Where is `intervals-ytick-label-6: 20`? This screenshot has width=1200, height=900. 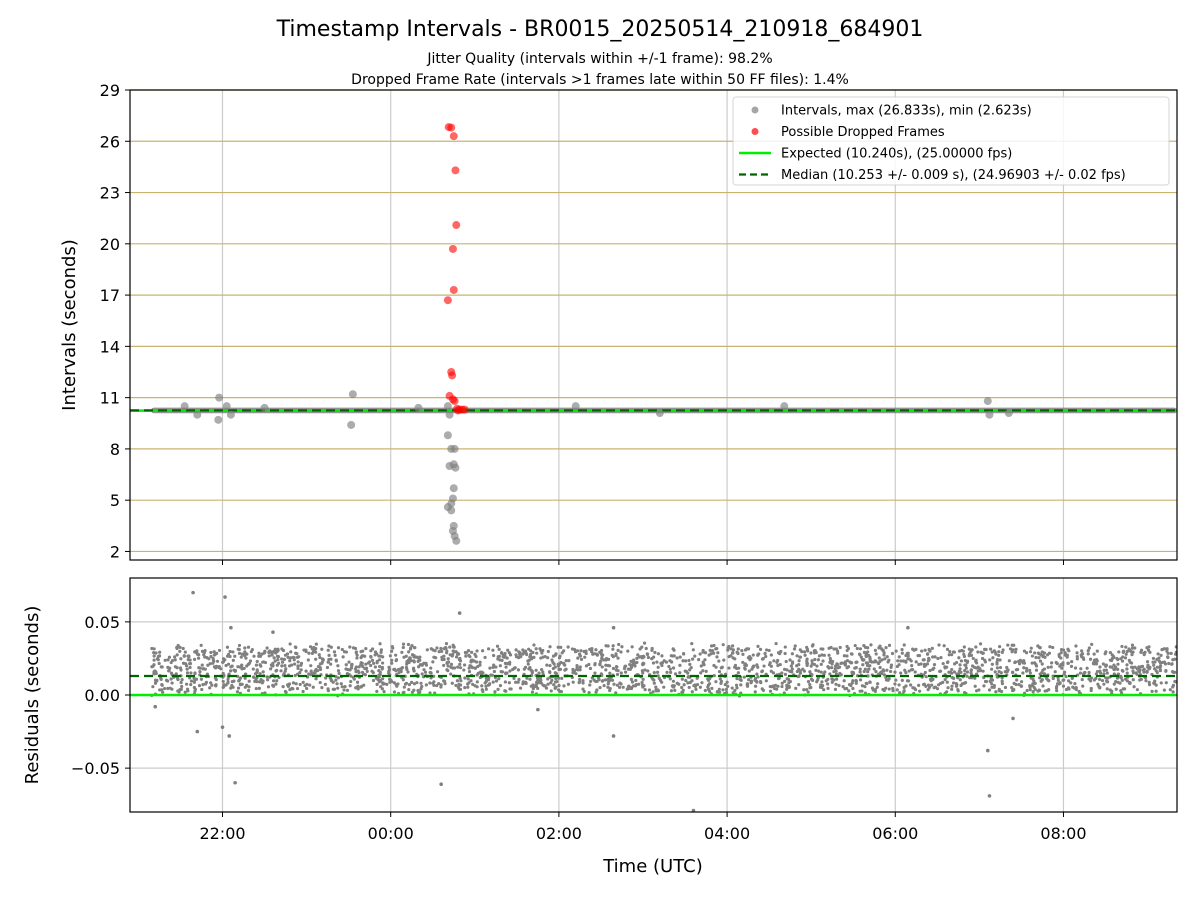 intervals-ytick-label-6: 20 is located at coordinates (110, 244).